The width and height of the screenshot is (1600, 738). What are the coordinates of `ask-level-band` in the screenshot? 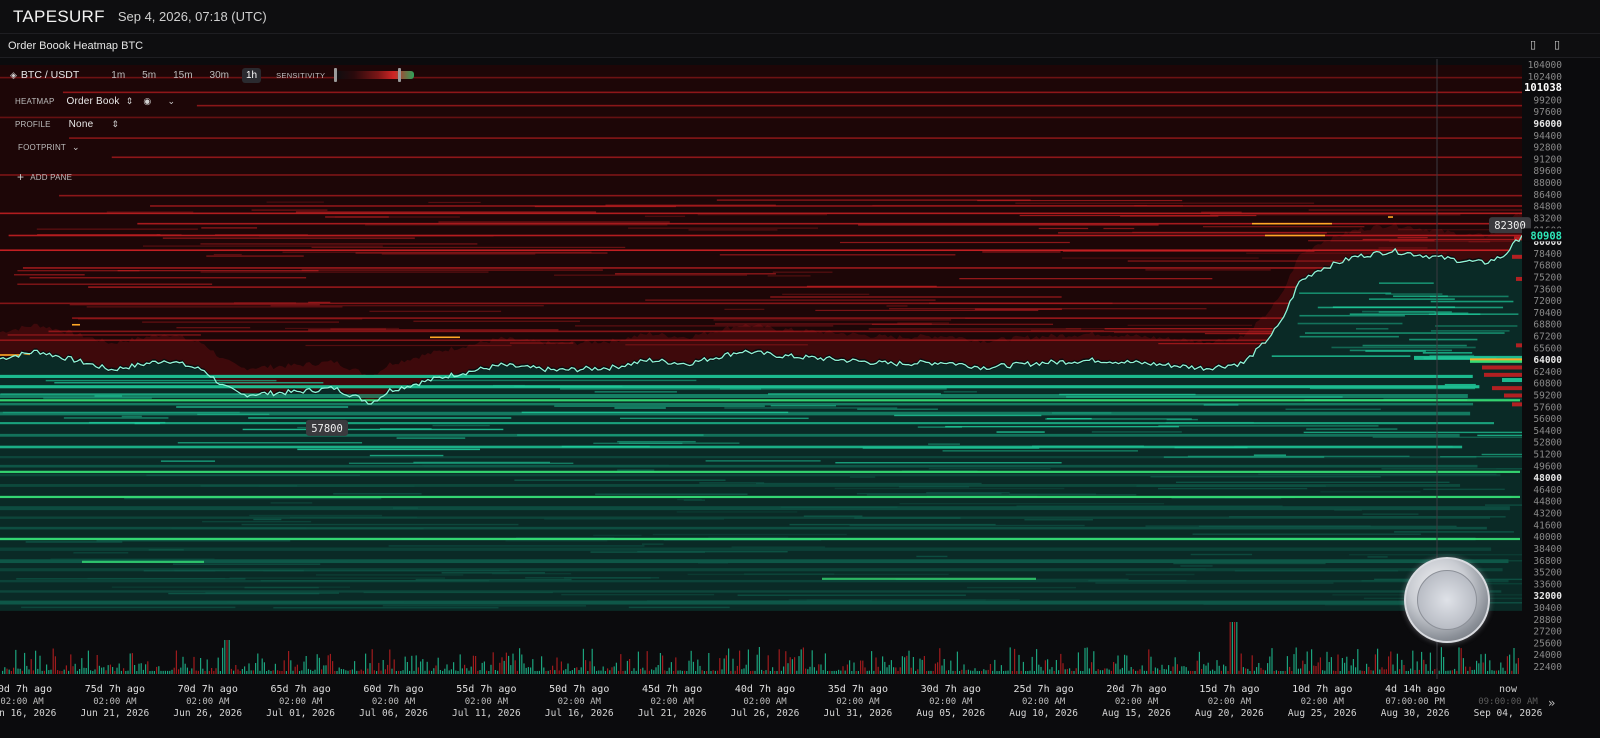 It's located at (816, 157).